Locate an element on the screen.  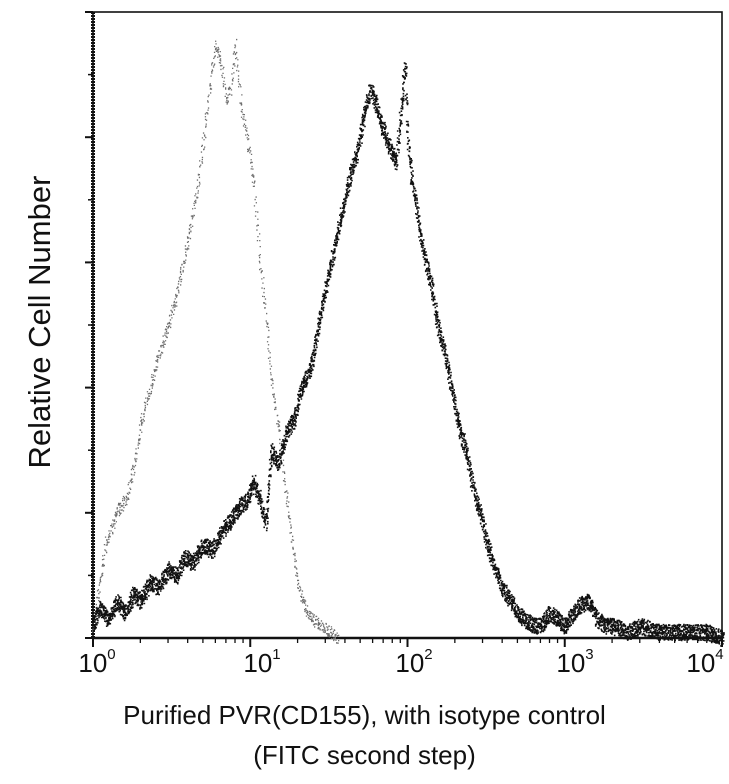
x-tick-label-1e0: 10⁰ is located at coordinates (97, 662).